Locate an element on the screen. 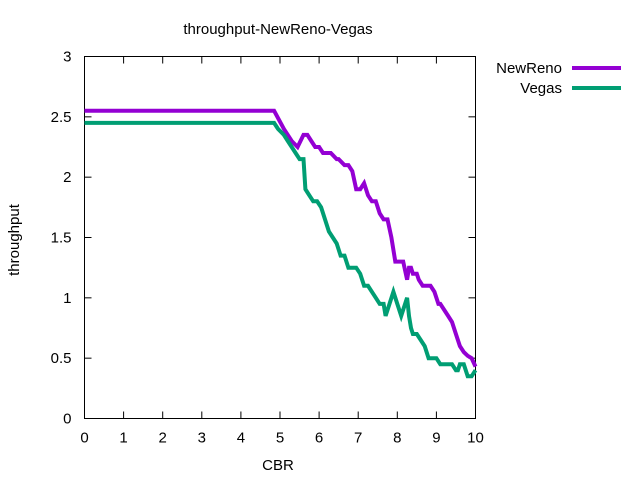  x-tick-label: 3 is located at coordinates (202, 438).